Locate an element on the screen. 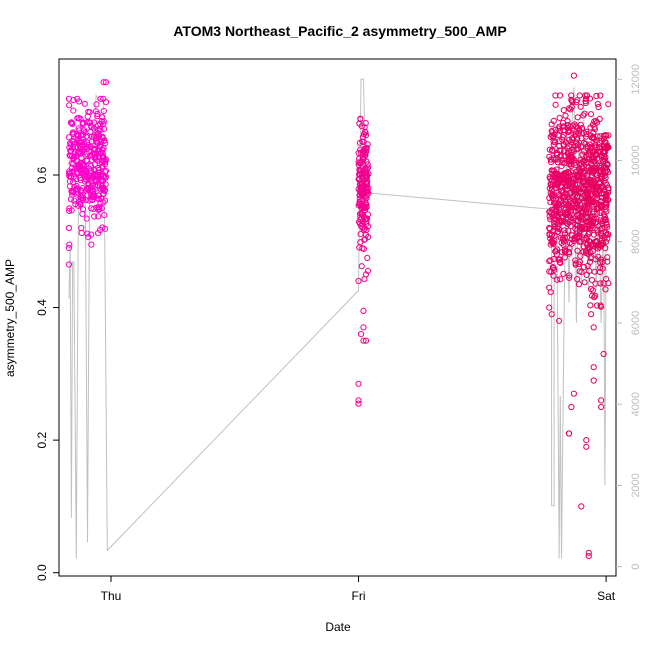 This screenshot has height=650, width=650. x-tick-label: Thu is located at coordinates (111, 596).